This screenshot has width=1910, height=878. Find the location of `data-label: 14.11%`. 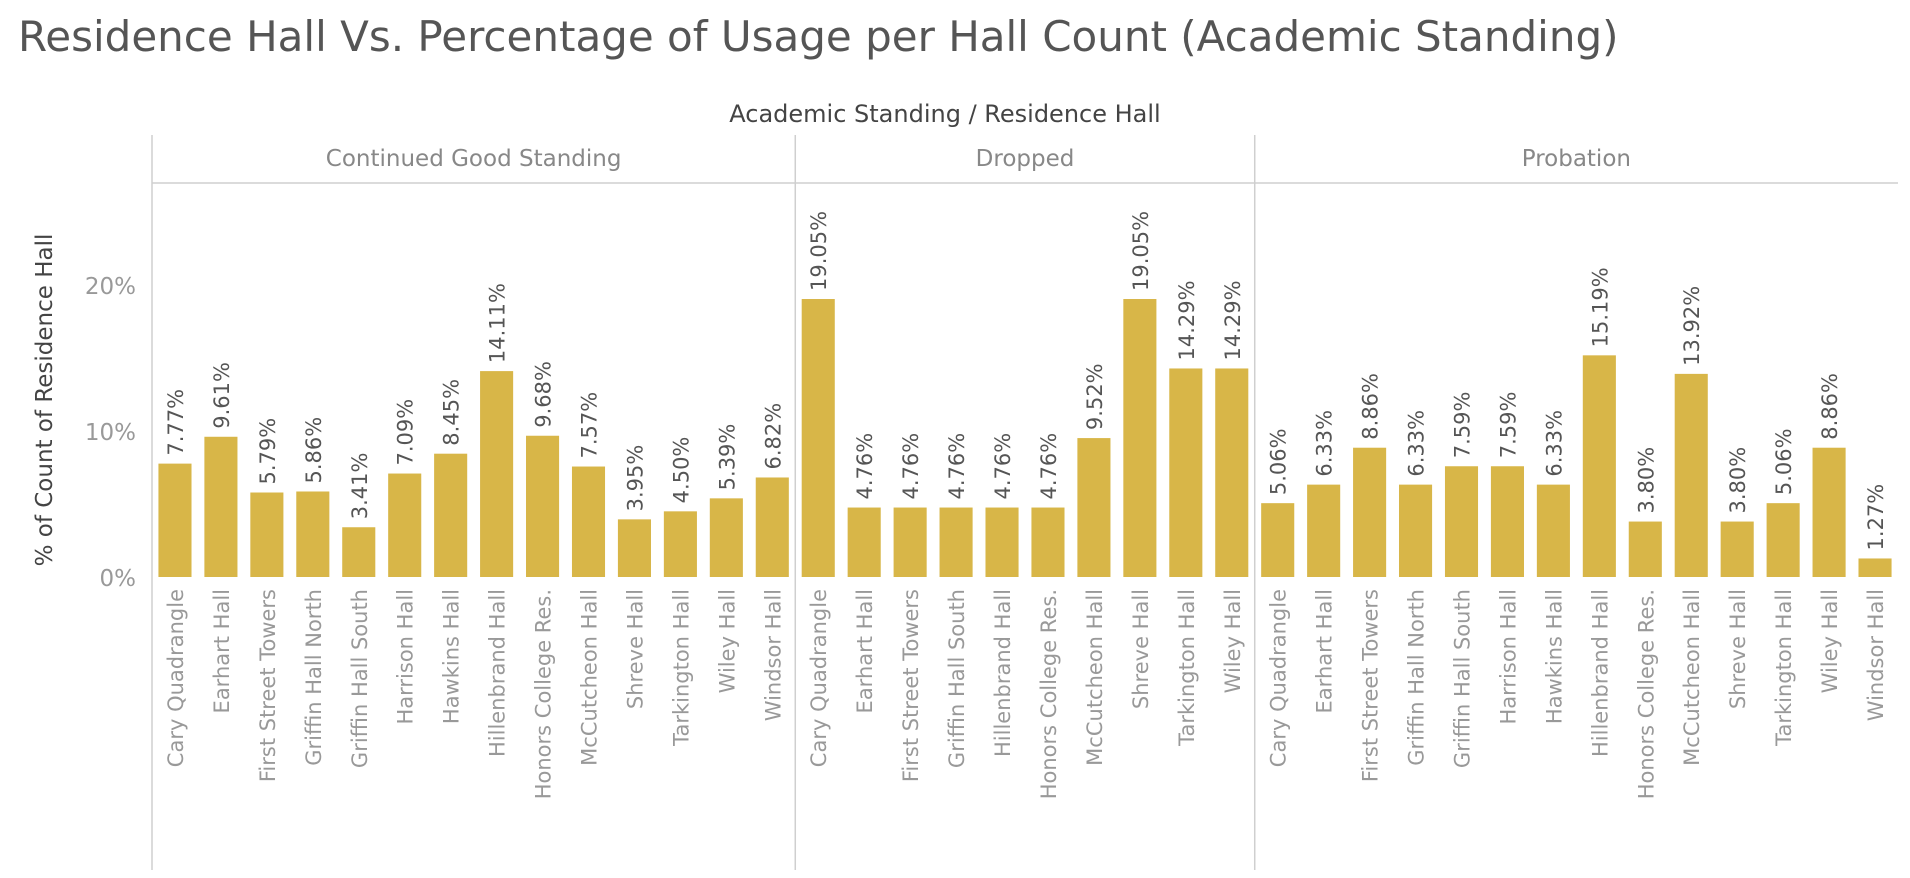

data-label: 14.11% is located at coordinates (498, 323).